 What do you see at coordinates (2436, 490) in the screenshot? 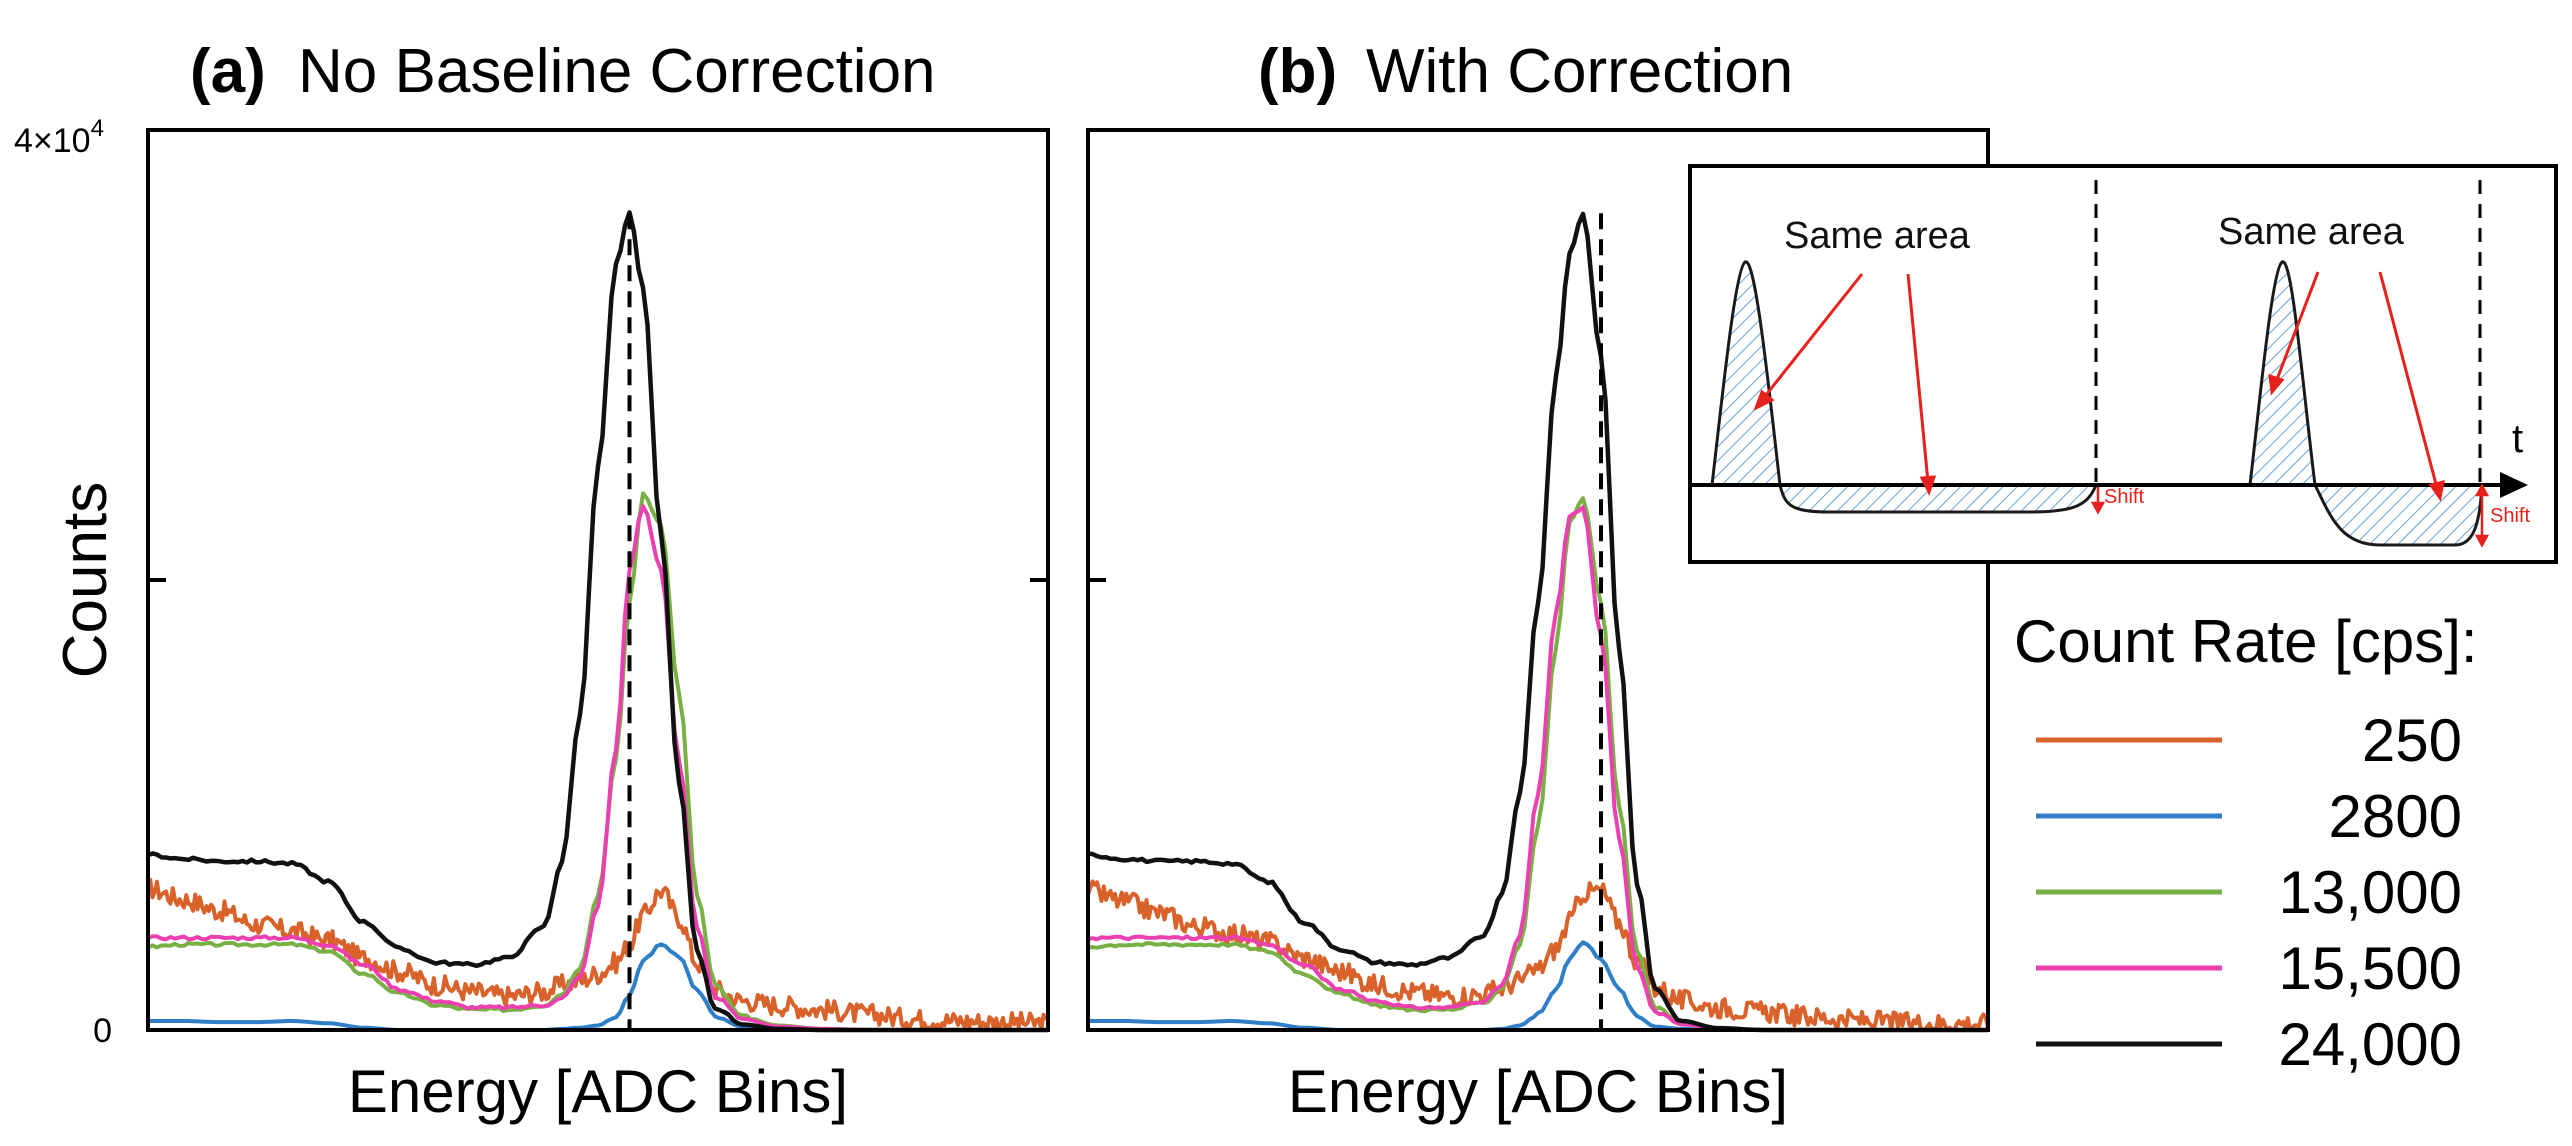
I see `inset-arrowhead-right-undershoot` at bounding box center [2436, 490].